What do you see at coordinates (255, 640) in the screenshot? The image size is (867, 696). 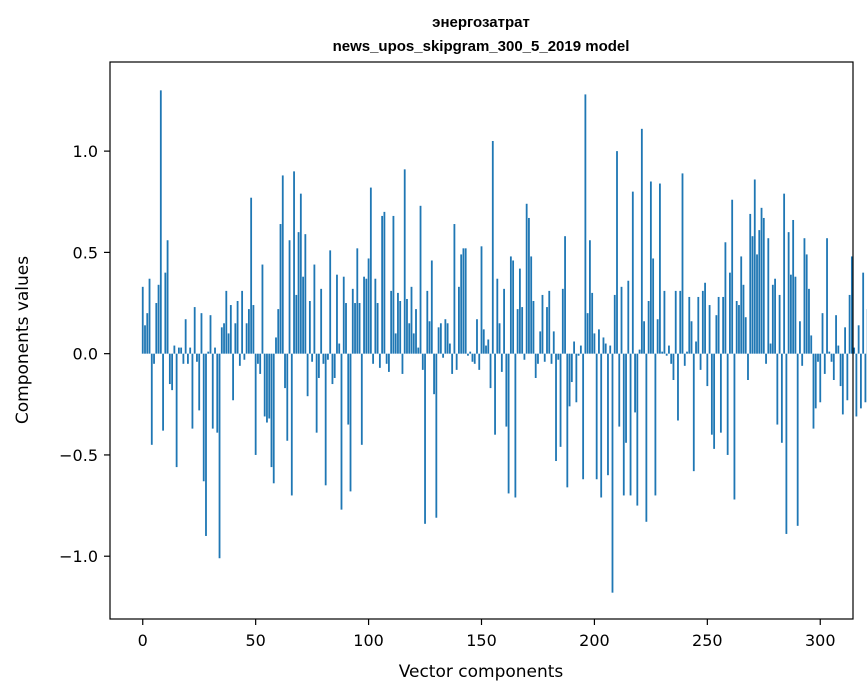 I see `x-tick-label-50: 50` at bounding box center [255, 640].